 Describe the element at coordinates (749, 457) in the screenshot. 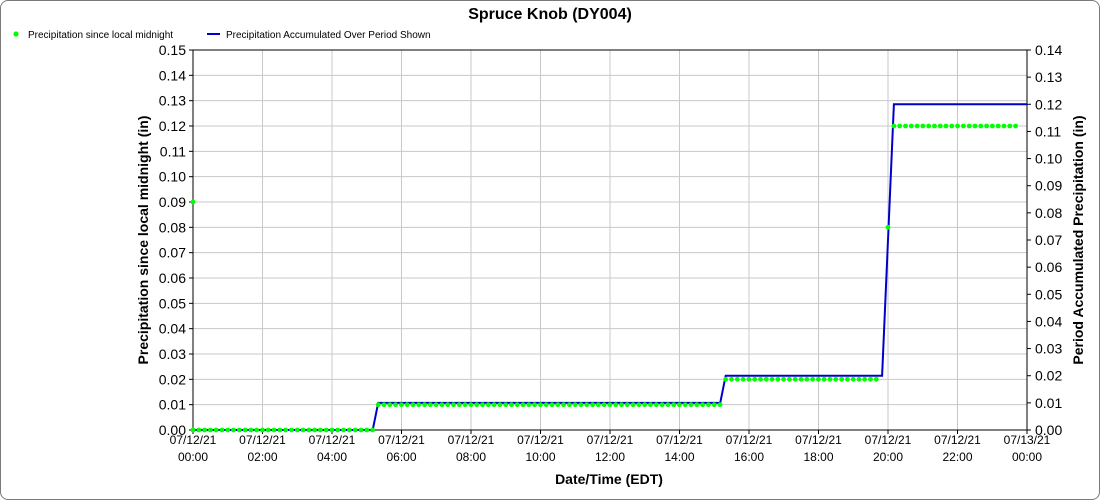

I see `x-tick-time: 16:00` at that location.